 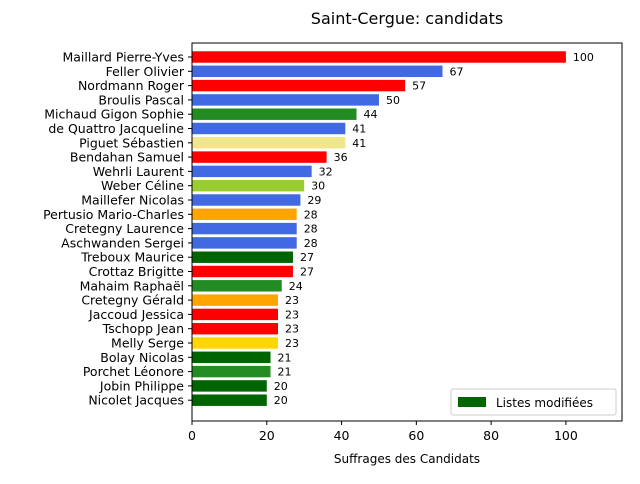 I want to click on y-tick-label: Broulis Pascal, so click(x=141, y=99).